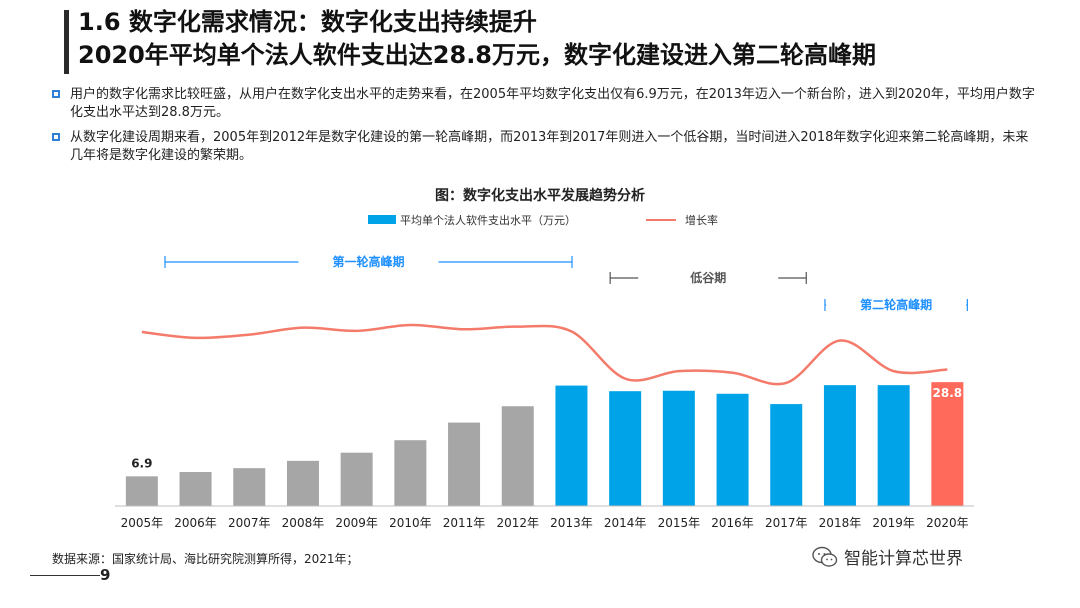 The width and height of the screenshot is (1080, 608). Describe the element at coordinates (356, 523) in the screenshot. I see `x-tick-label: 2009年` at that location.